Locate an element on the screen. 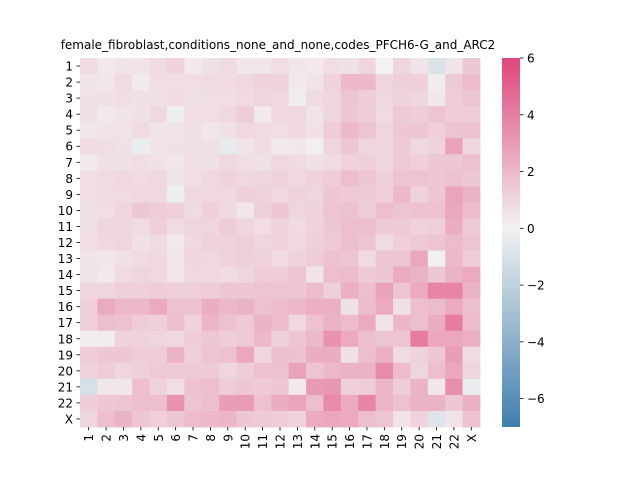 The width and height of the screenshot is (640, 480). column-label: 6 is located at coordinates (176, 438).